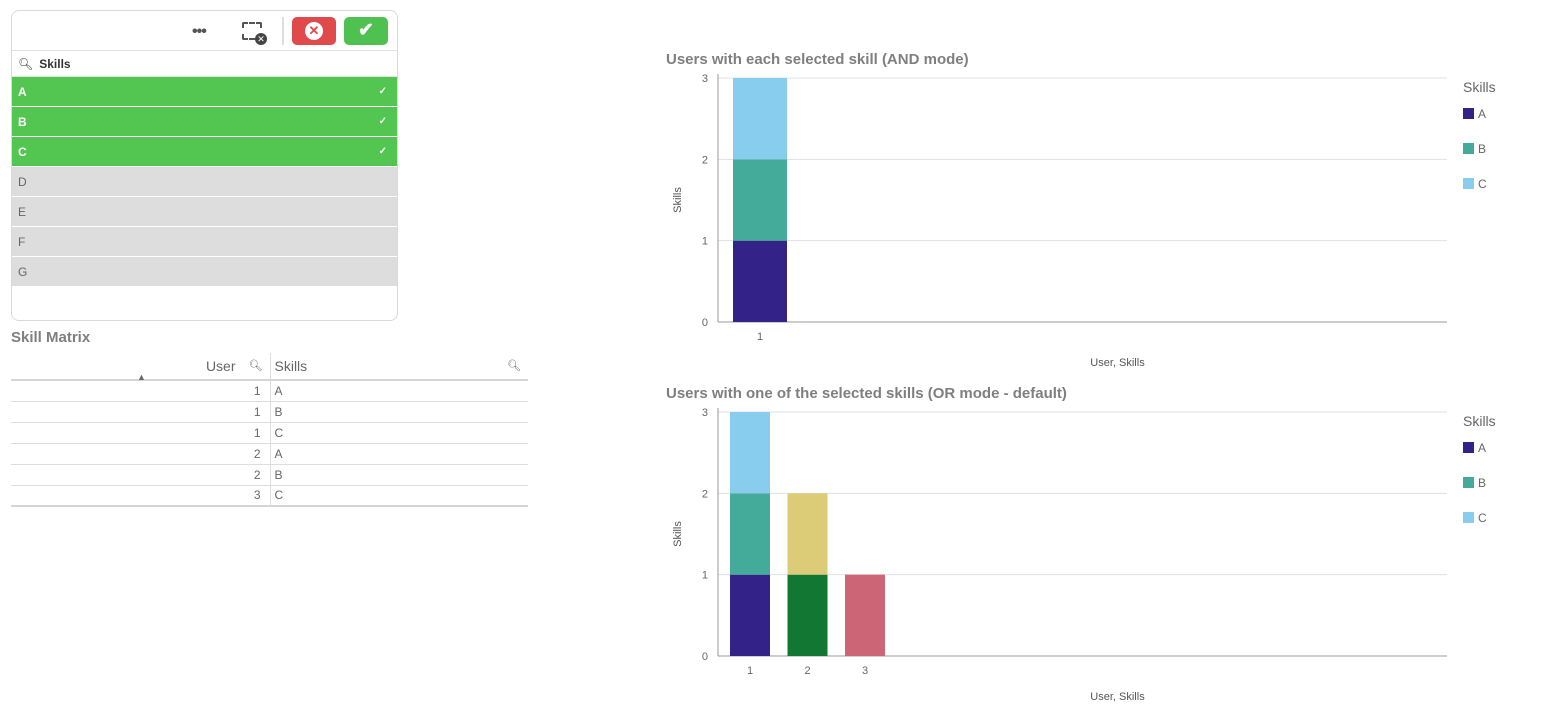 The height and width of the screenshot is (717, 1541). What do you see at coordinates (807, 671) in the screenshot?
I see `x-tick-label: 2` at bounding box center [807, 671].